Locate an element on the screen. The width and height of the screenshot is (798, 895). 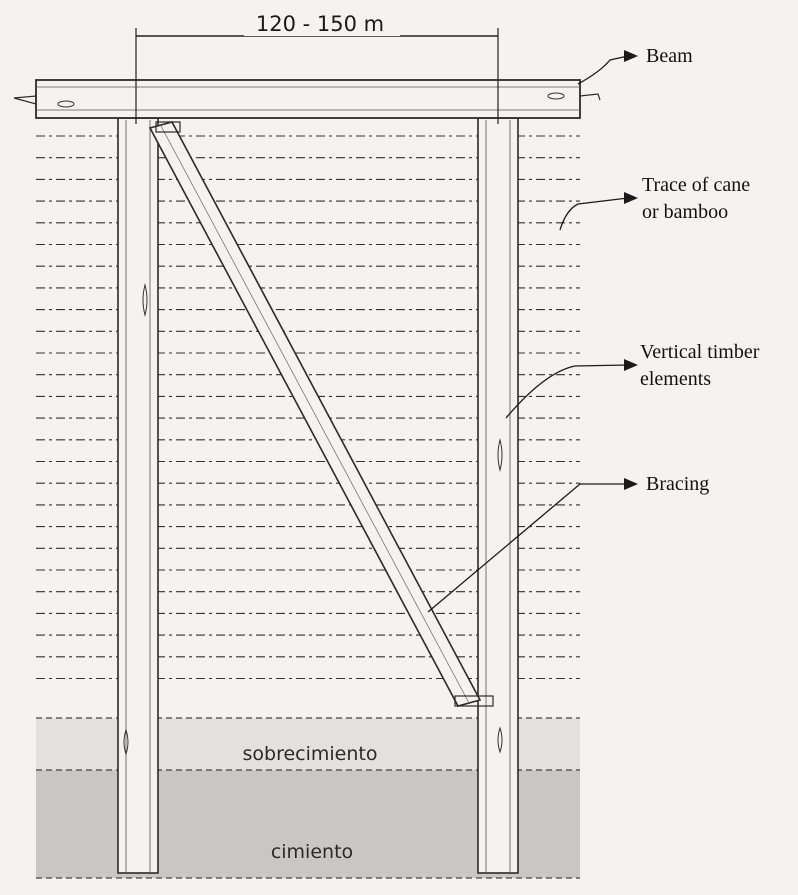
top-beam is located at coordinates (307, 99).